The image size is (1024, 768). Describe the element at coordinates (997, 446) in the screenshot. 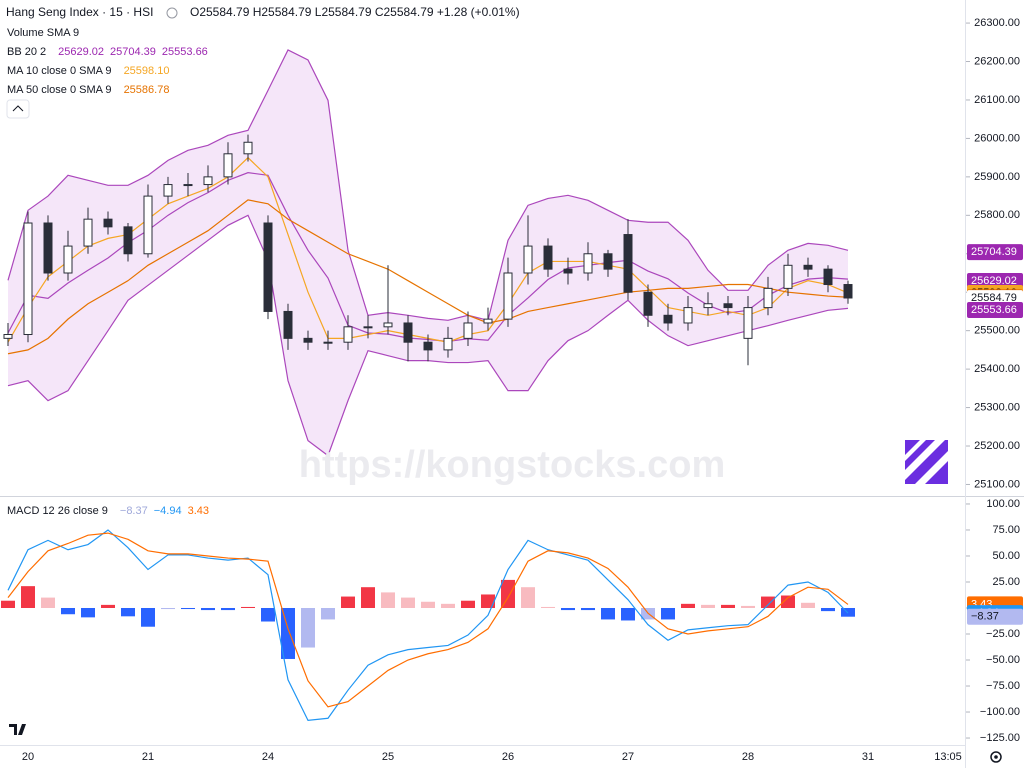

I see `y-tick-label: 25200.00` at that location.